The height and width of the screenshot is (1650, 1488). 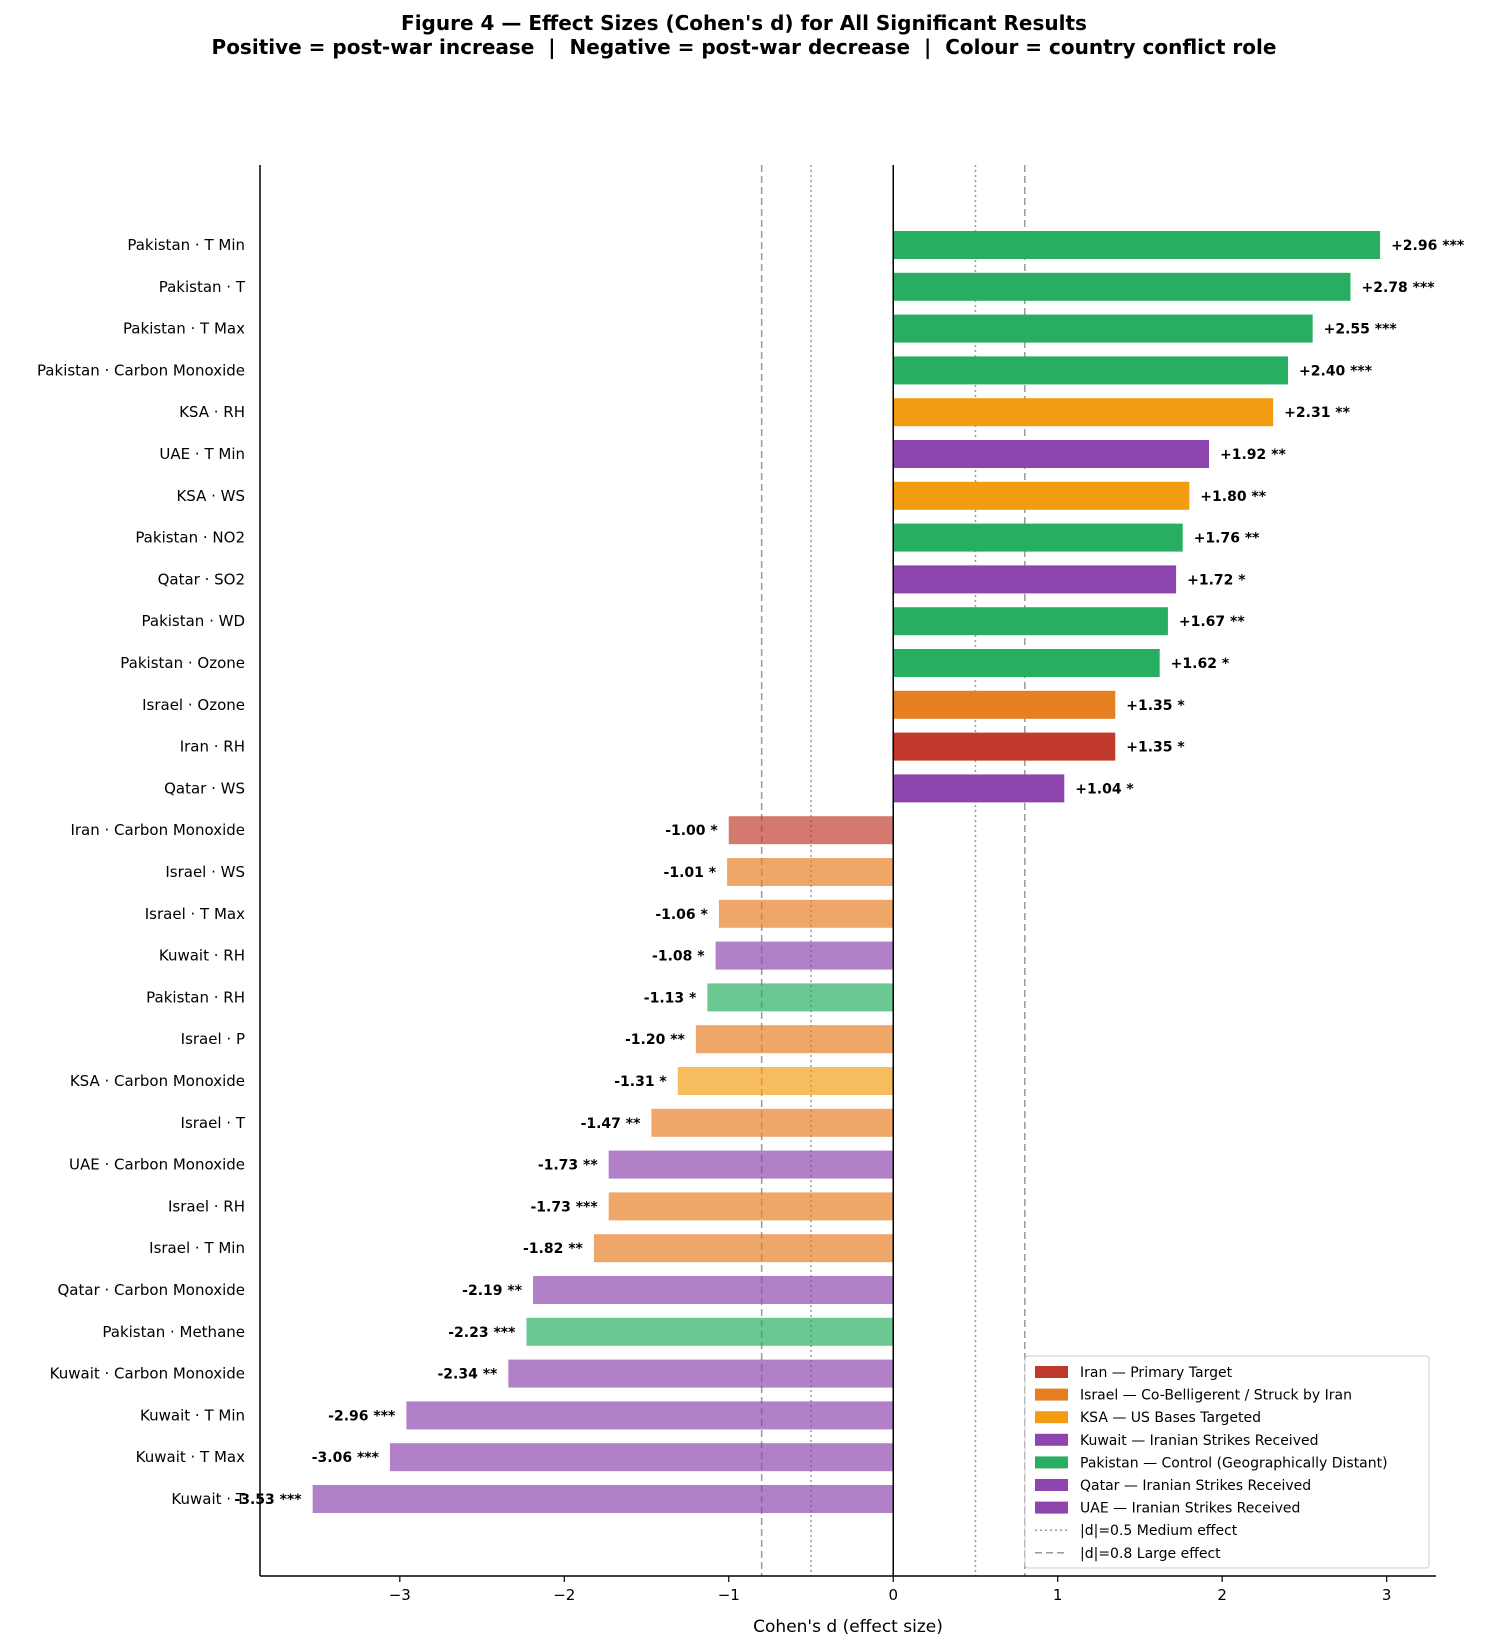 I want to click on value-label: -1.01 *, so click(x=690, y=873).